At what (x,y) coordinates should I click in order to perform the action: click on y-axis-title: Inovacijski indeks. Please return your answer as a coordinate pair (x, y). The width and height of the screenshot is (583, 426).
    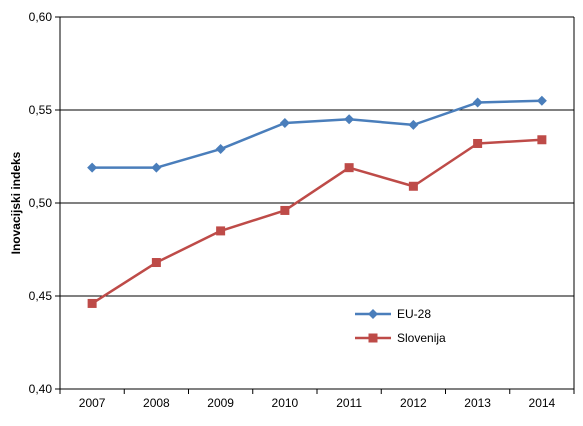
    Looking at the image, I should click on (16, 202).